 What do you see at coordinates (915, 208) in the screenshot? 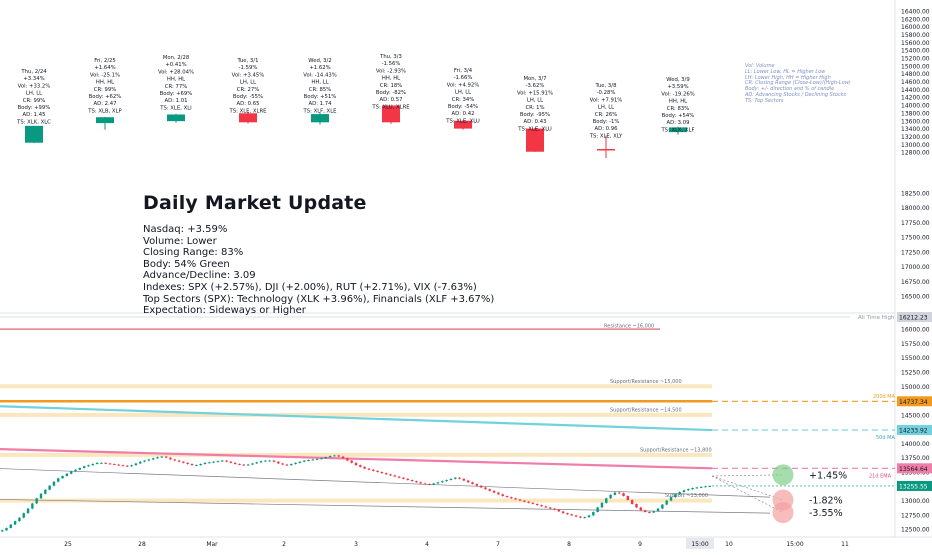
I see `price-tick-label: 18000.00` at bounding box center [915, 208].